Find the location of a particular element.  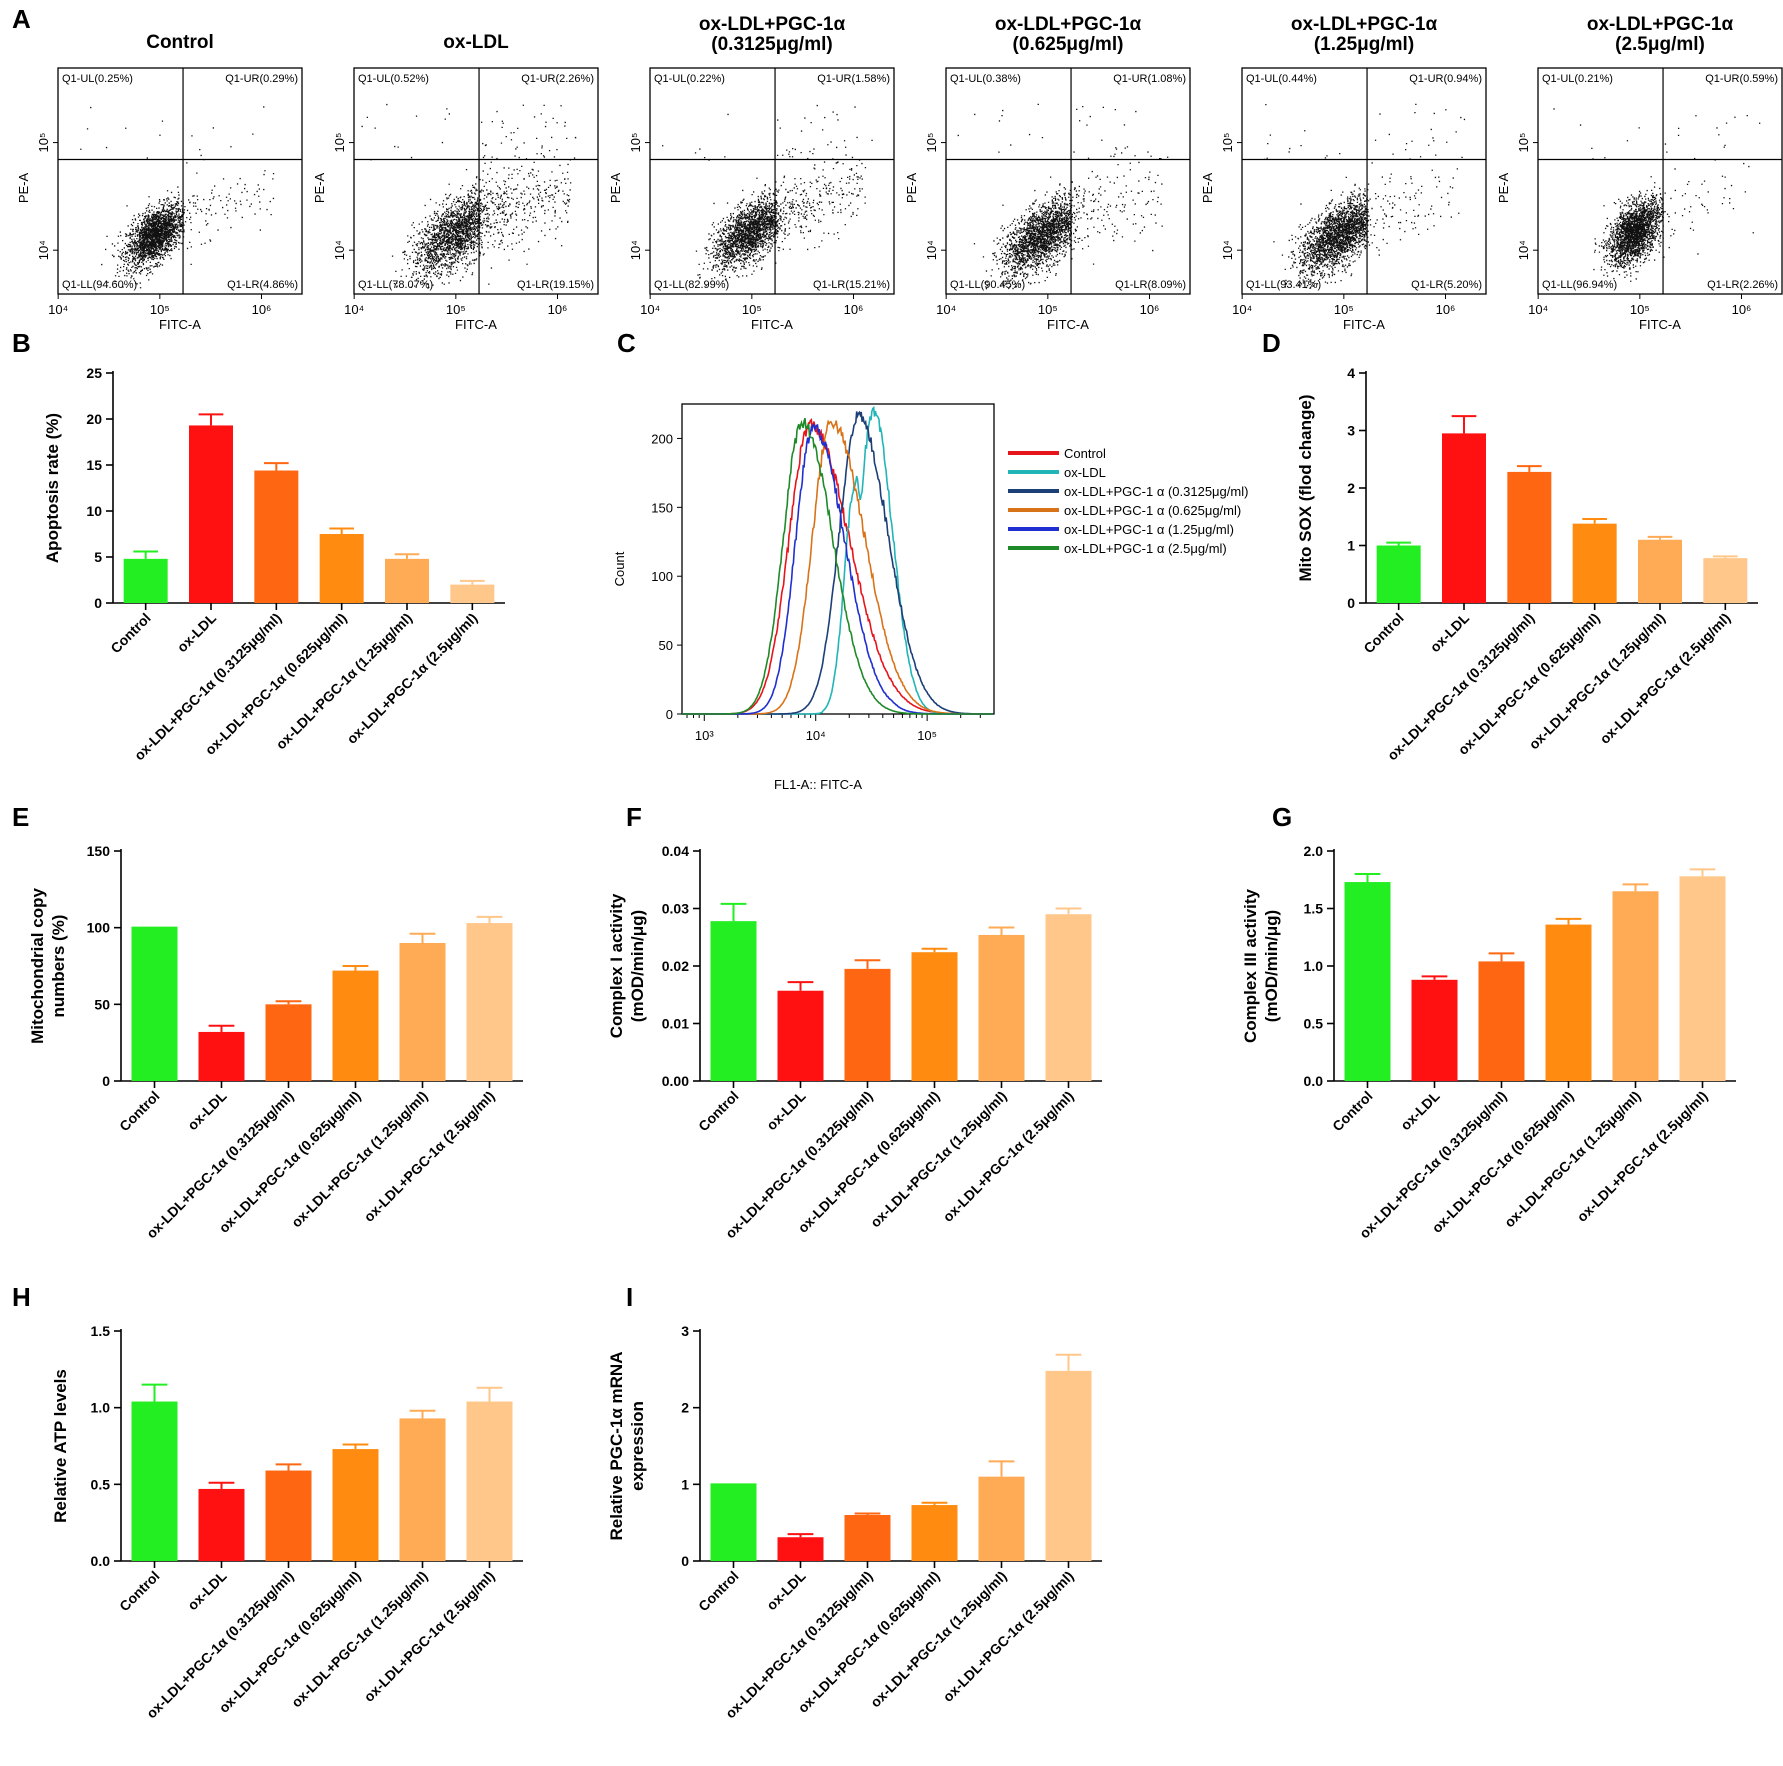

panel-label-c: C is located at coordinates (626, 343).